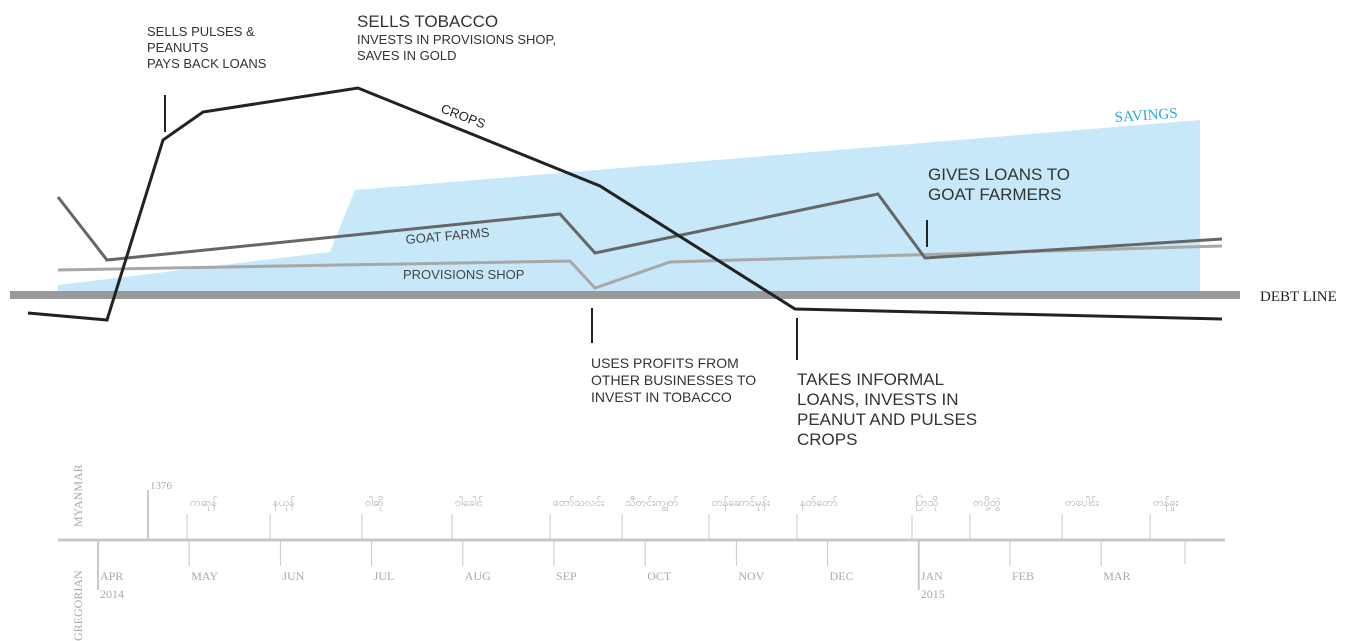 This screenshot has height=641, width=1355. I want to click on myanmar-month-label: ဝါခေါင်, so click(469, 502).